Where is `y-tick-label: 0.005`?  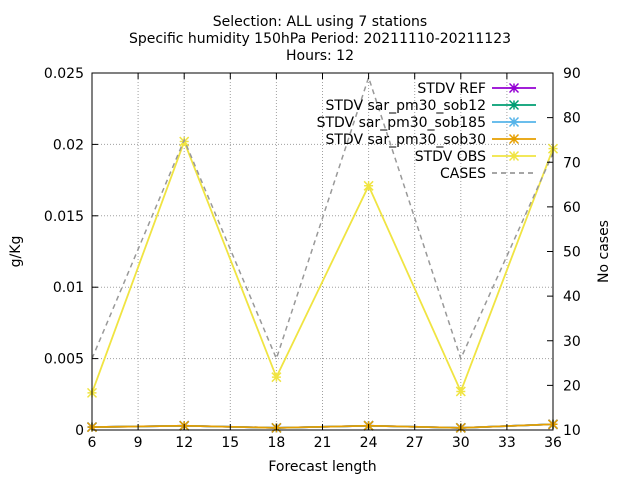 y-tick-label: 0.005 is located at coordinates (64, 360).